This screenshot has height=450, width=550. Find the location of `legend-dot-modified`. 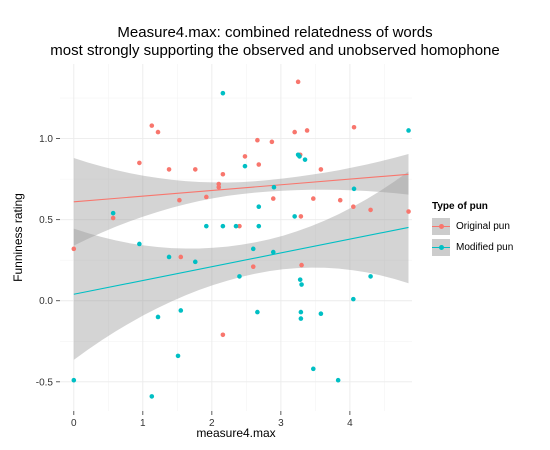

legend-dot-modified is located at coordinates (441, 247).